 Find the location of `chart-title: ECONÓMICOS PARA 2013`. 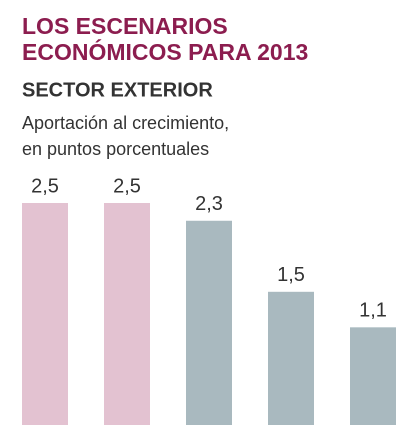

chart-title: ECONÓMICOS PARA 2013 is located at coordinates (165, 51).